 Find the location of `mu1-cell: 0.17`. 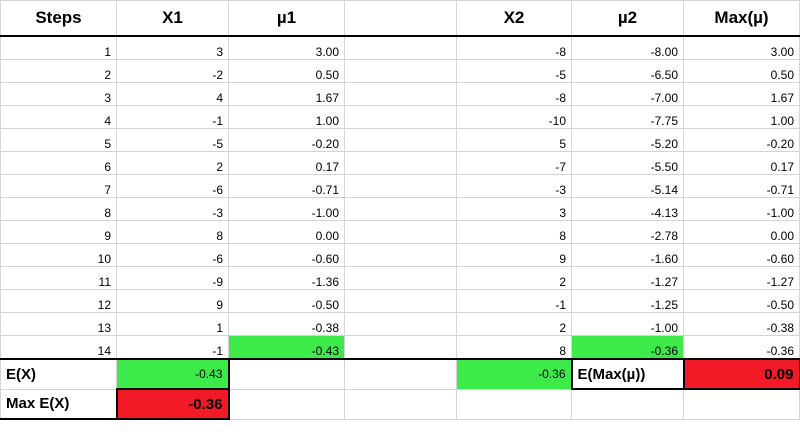

mu1-cell: 0.17 is located at coordinates (286, 163).